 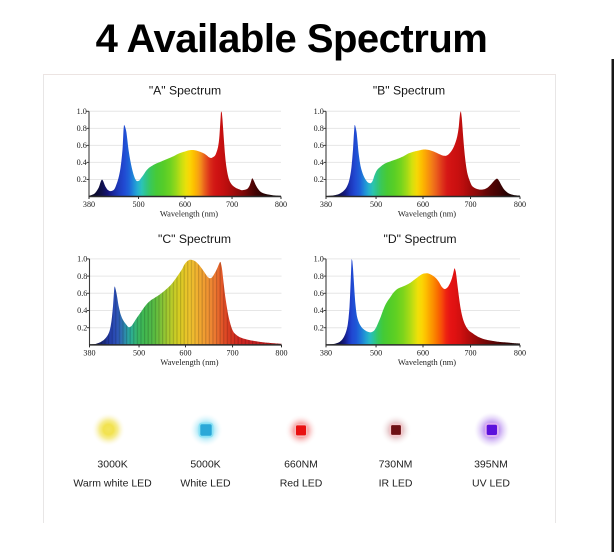 I want to click on svg-text: 660NM, so click(x=301, y=465).